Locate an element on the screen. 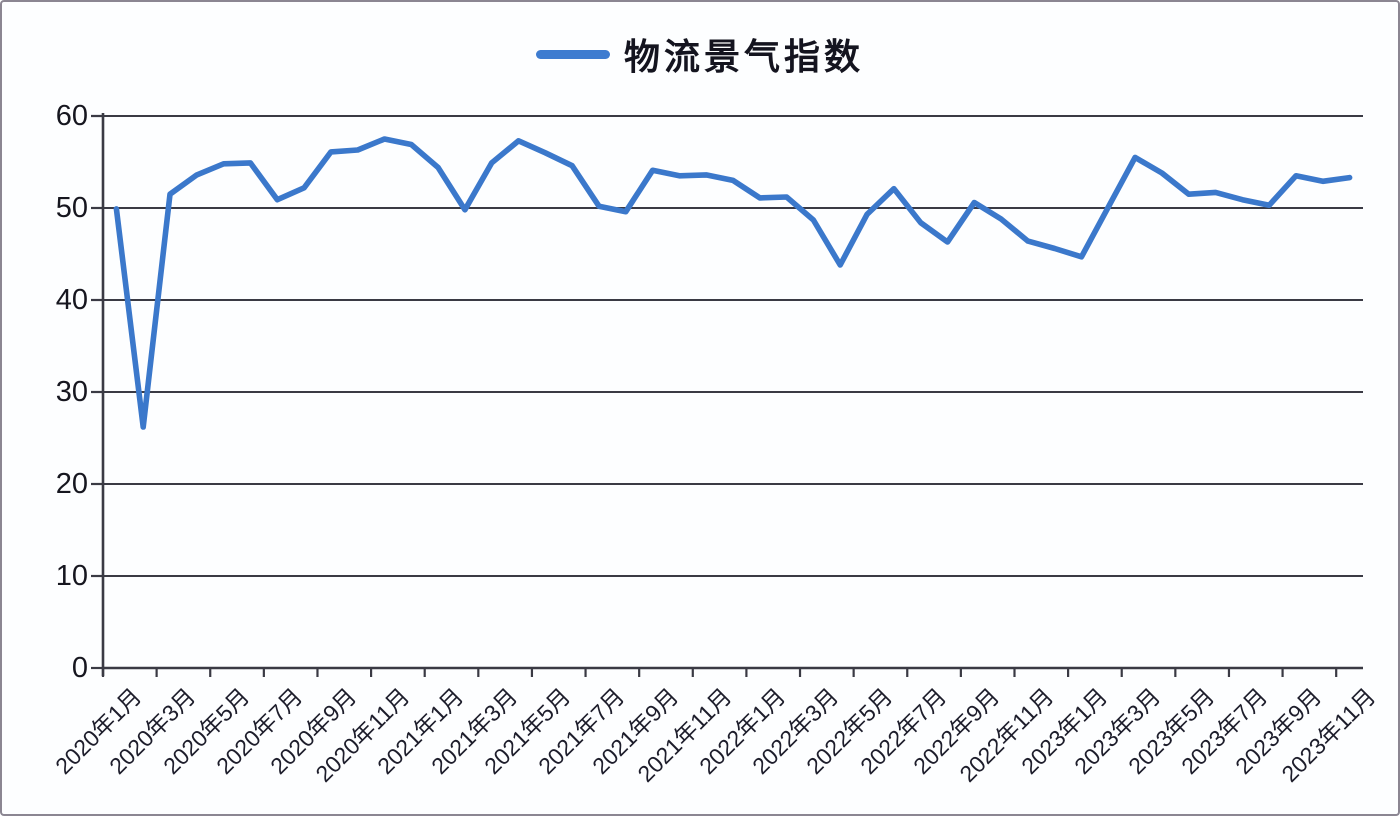 The width and height of the screenshot is (1400, 816). y-axis-label: 30 is located at coordinates (71, 392).